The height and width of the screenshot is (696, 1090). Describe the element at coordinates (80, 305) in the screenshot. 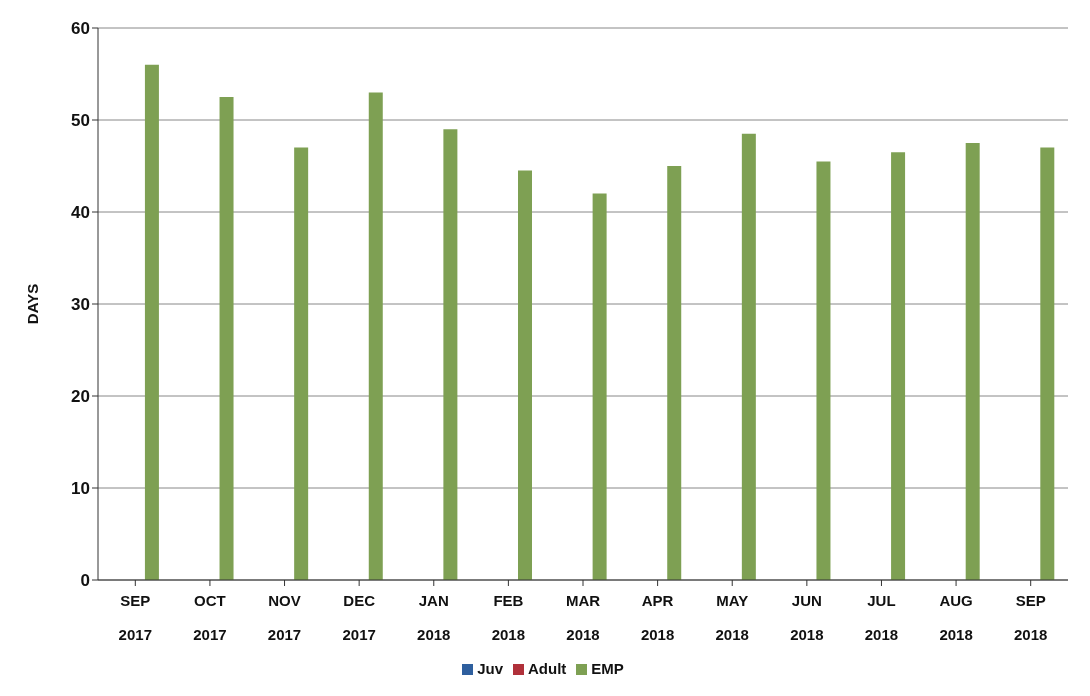

I see `y-tick-label: 30` at that location.